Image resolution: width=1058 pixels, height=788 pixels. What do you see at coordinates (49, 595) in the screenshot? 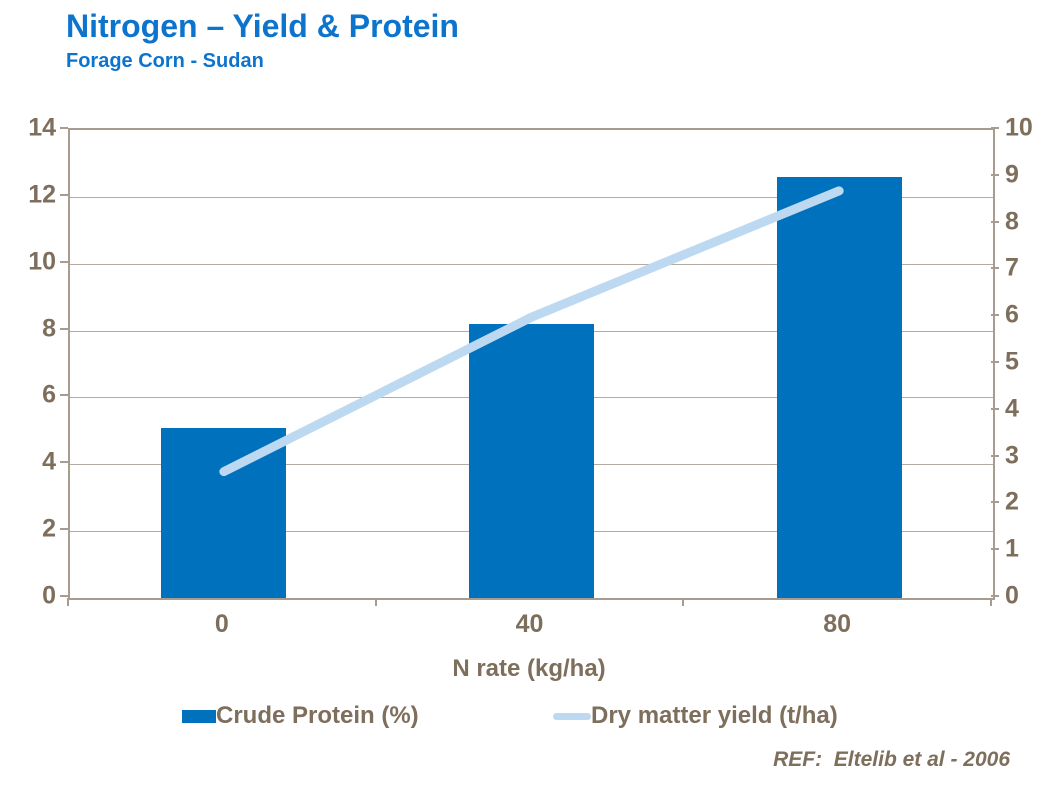
I see `left-axis-tick-label: 0` at bounding box center [49, 595].